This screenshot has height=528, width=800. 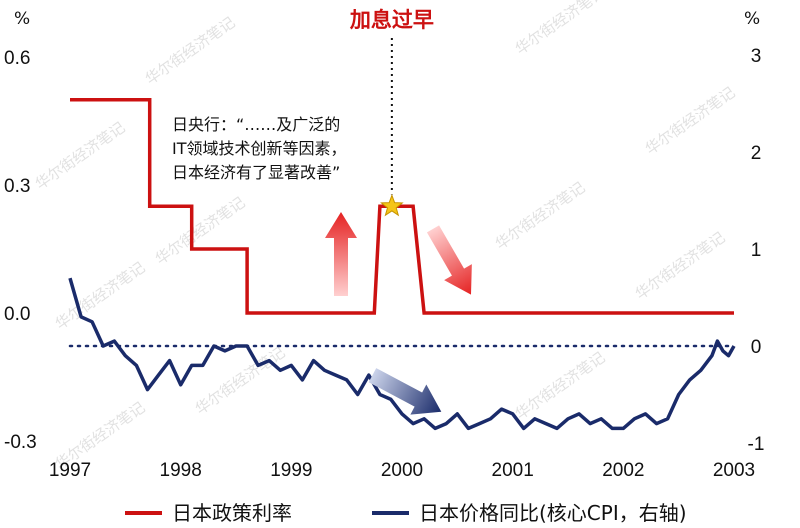 What do you see at coordinates (70, 470) in the screenshot?
I see `x-tick-label: 1997` at bounding box center [70, 470].